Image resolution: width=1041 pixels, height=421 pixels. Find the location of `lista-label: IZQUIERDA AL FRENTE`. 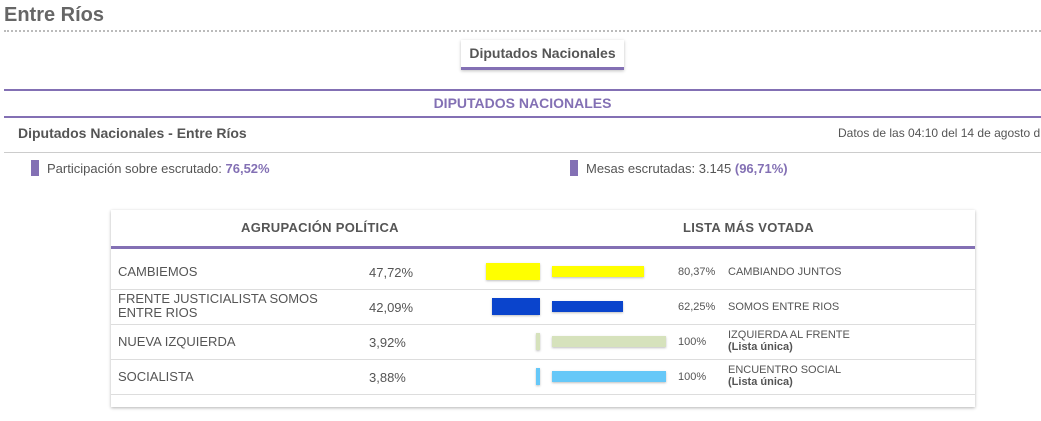

lista-label: IZQUIERDA AL FRENTE is located at coordinates (789, 335).